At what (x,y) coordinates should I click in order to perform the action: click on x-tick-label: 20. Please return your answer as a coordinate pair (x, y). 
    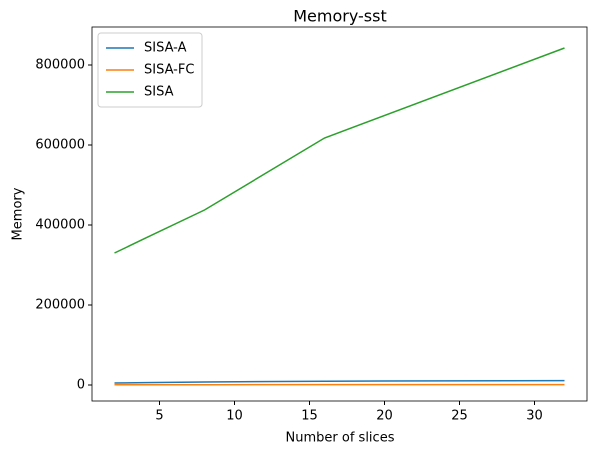
    Looking at the image, I should click on (384, 416).